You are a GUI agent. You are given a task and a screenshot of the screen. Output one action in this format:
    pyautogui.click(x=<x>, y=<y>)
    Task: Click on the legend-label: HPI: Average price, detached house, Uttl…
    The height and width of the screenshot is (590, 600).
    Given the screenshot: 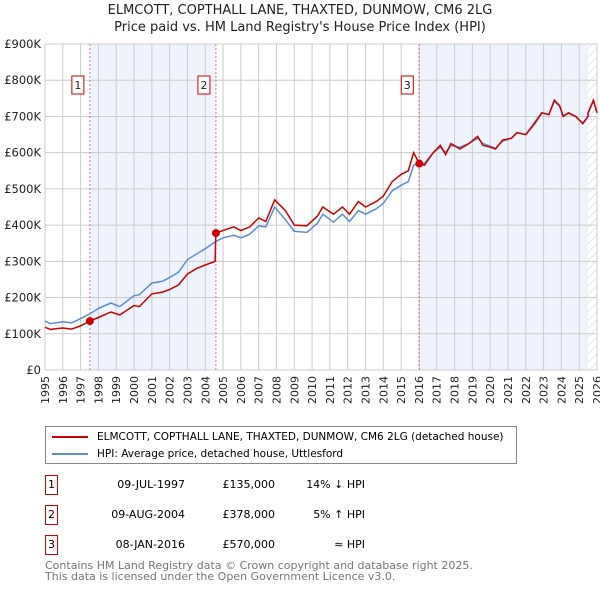 What is the action you would take?
    pyautogui.click(x=220, y=454)
    